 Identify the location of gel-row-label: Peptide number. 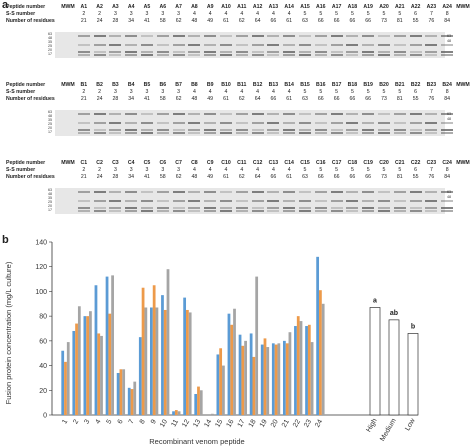
(26, 7).